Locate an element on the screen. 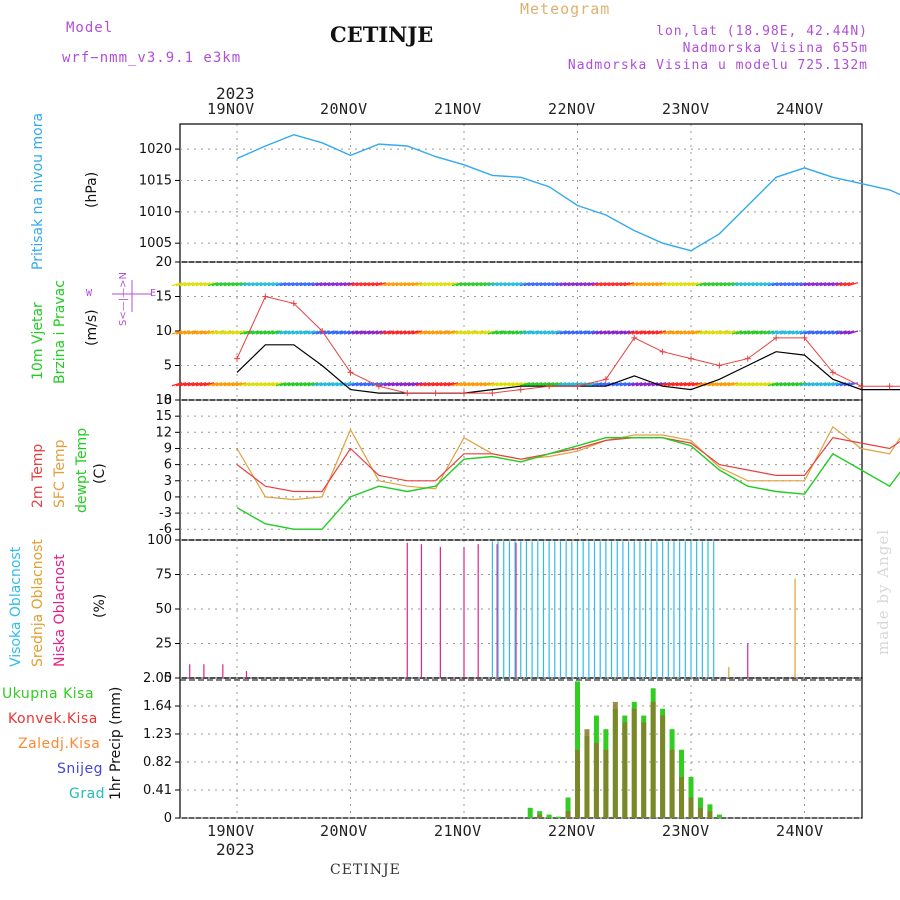  y-tick-label: 0.41 is located at coordinates (157, 790).